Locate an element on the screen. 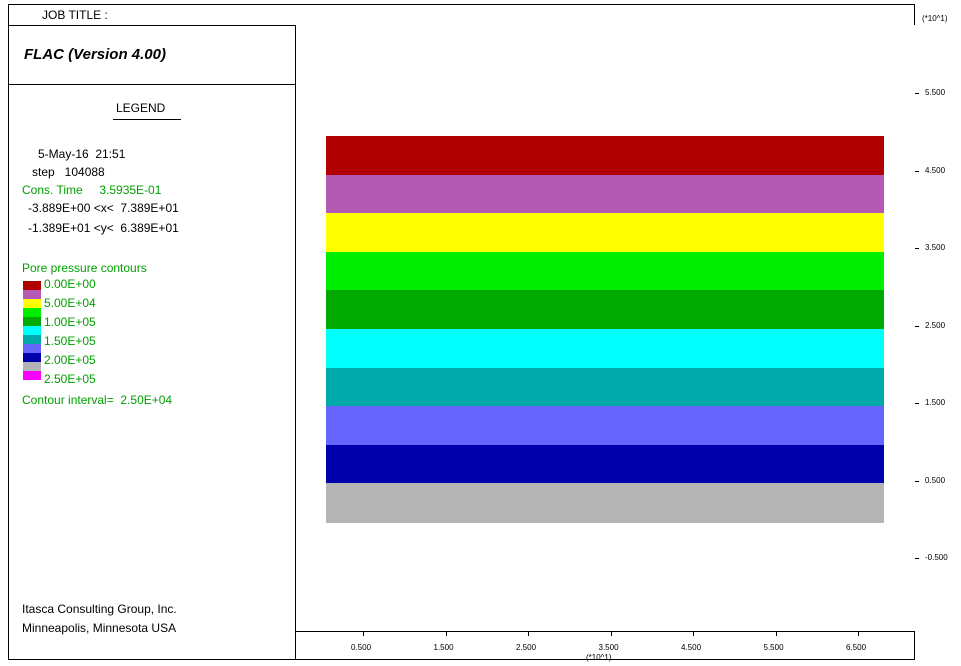 The height and width of the screenshot is (666, 961). x-tick-label: 6.500 is located at coordinates (856, 647).